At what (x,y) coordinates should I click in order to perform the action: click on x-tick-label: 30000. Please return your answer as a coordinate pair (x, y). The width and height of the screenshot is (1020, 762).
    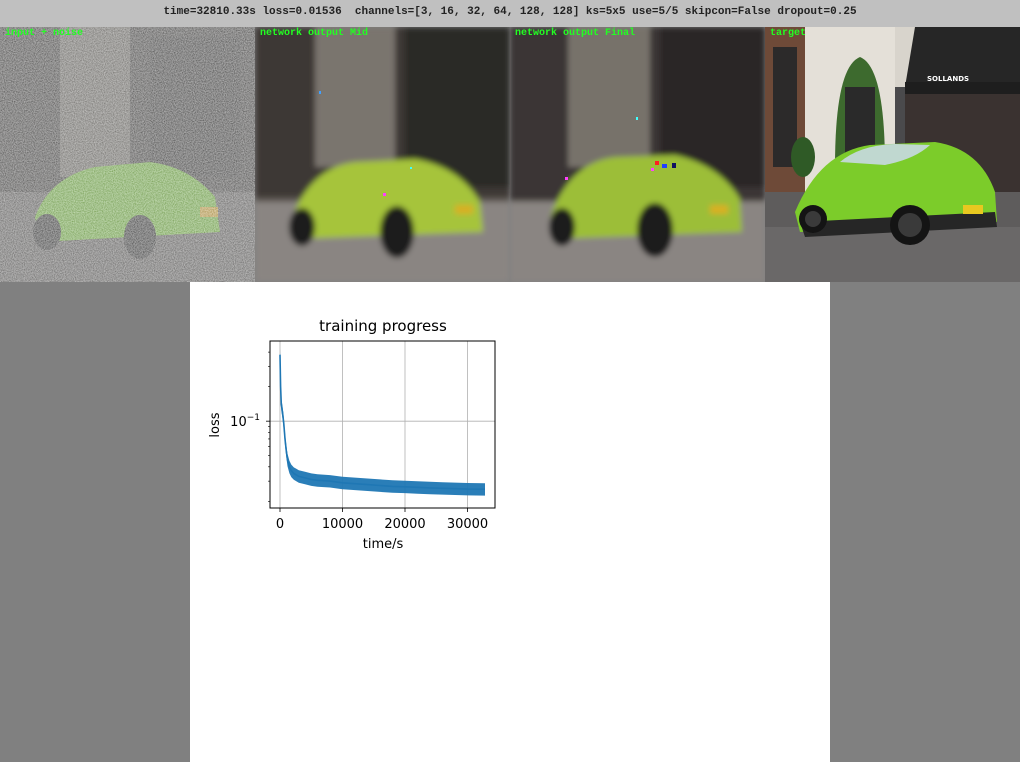
    Looking at the image, I should click on (467, 524).